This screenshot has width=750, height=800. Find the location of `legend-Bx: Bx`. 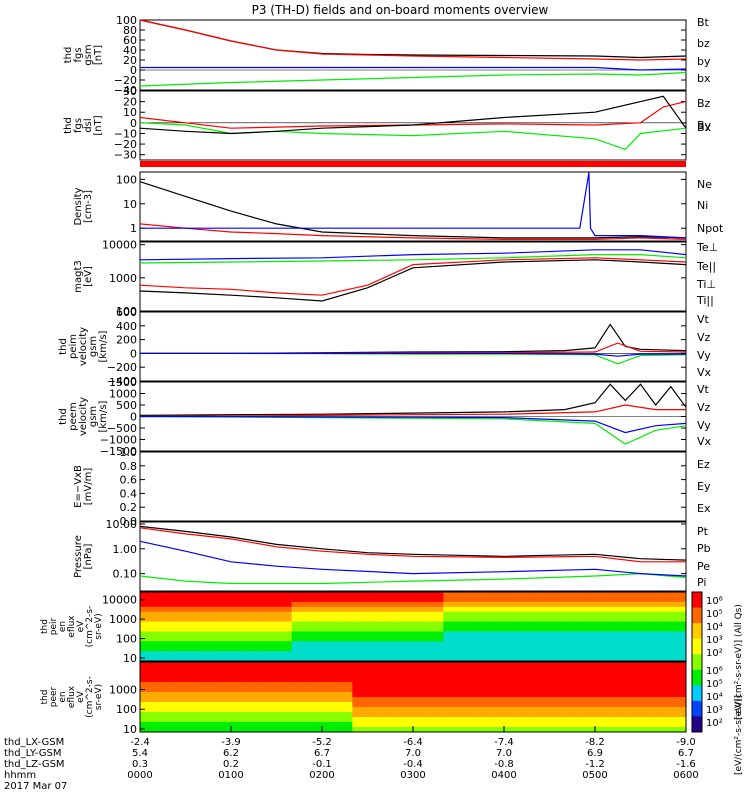

legend-Bx: Bx is located at coordinates (704, 127).